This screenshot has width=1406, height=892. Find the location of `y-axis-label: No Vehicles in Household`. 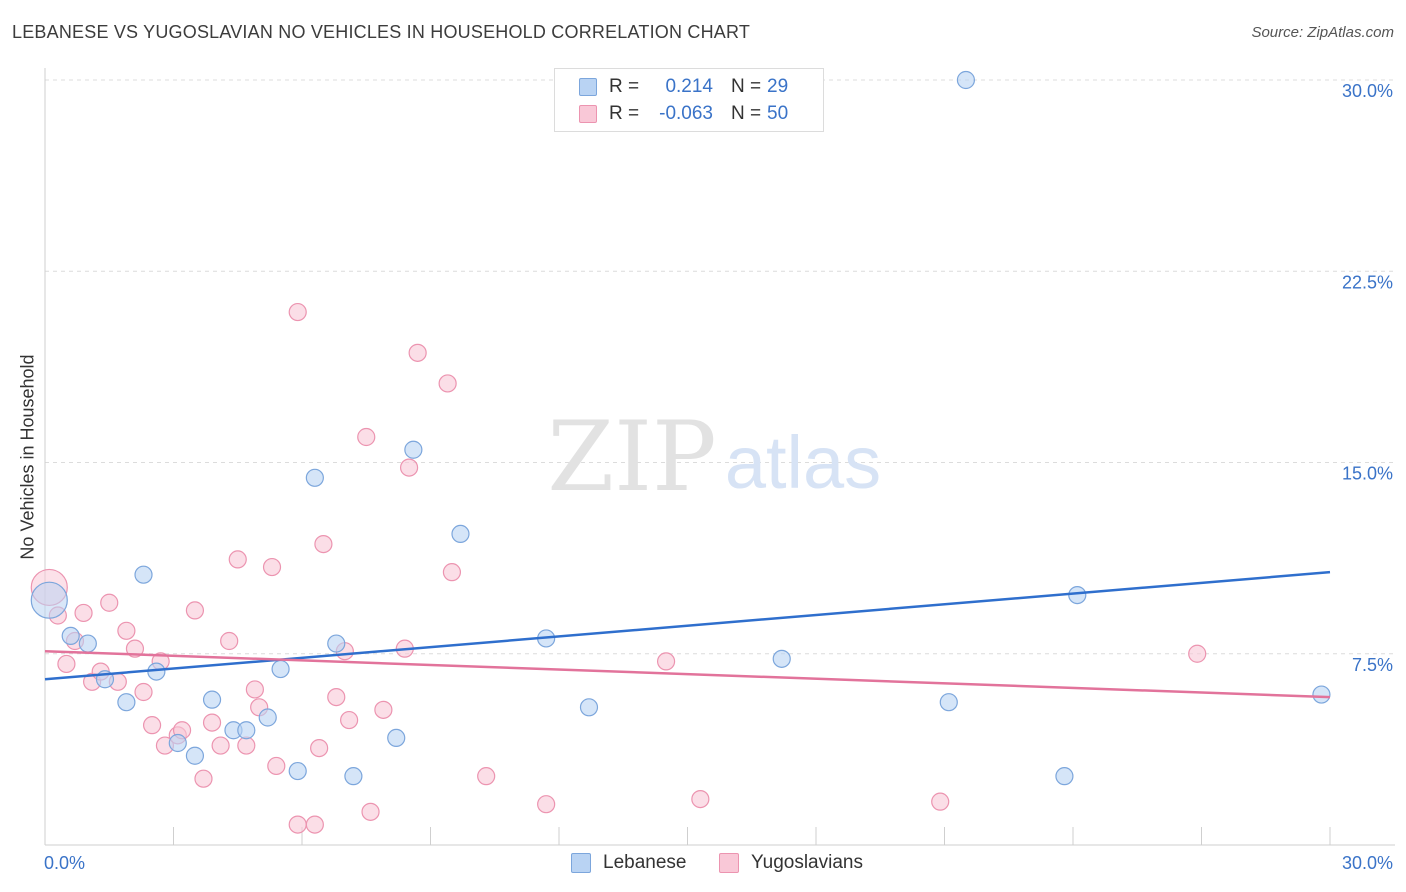

y-axis-label: No Vehicles in Household is located at coordinates (27, 457).